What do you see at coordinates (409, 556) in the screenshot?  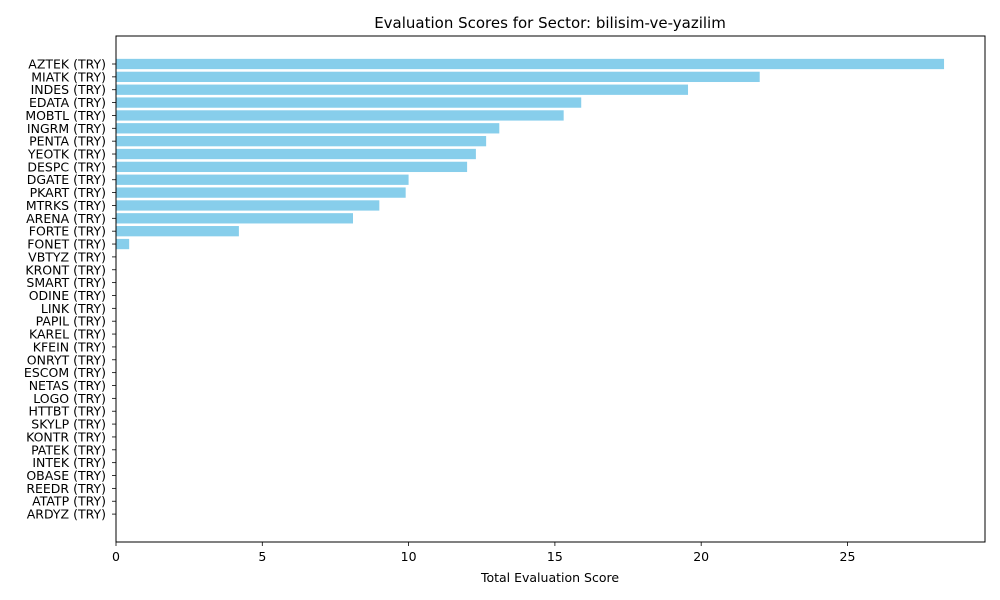 I see `x-tick-label: 10` at bounding box center [409, 556].